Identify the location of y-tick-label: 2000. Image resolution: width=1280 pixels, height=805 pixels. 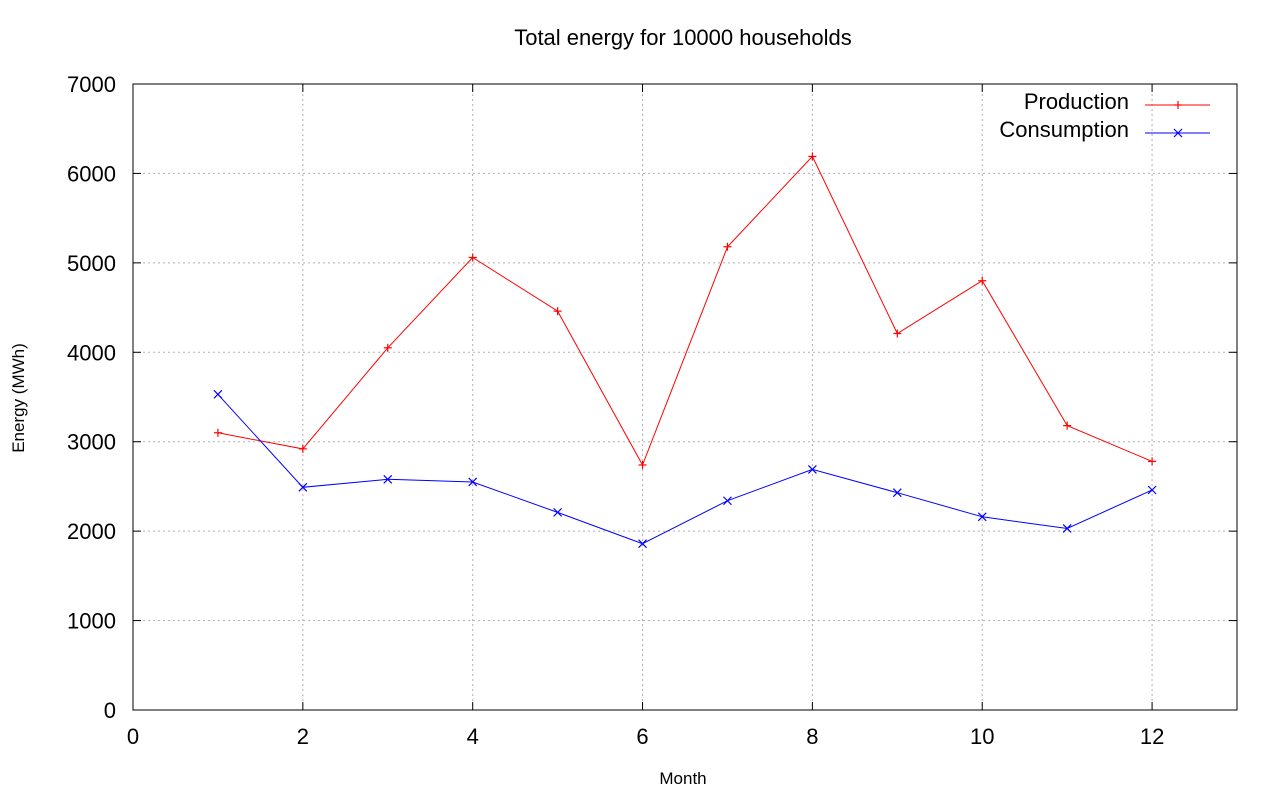
(91, 531).